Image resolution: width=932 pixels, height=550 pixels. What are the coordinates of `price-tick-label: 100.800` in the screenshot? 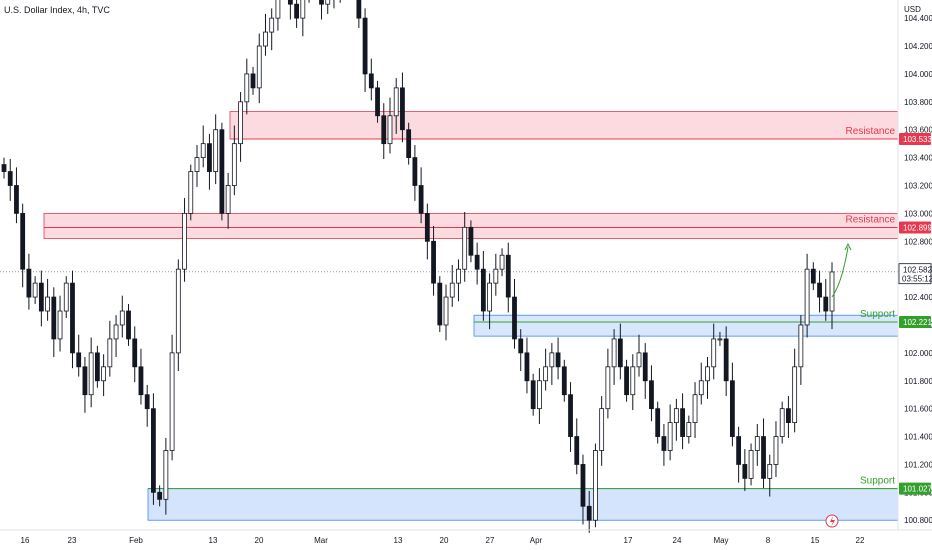 It's located at (918, 520).